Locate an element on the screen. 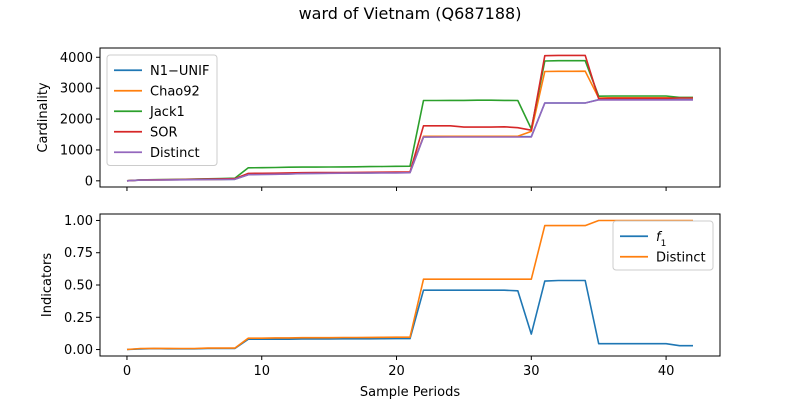 This screenshot has width=800, height=400. indicators-ytick-label: 0.00 is located at coordinates (78, 350).